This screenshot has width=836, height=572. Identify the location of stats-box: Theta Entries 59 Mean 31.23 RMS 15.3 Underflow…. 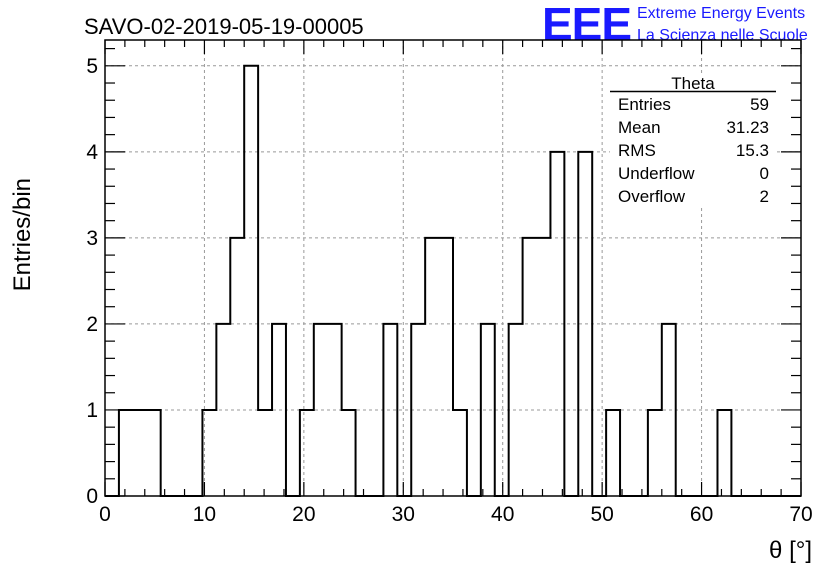
(693, 141).